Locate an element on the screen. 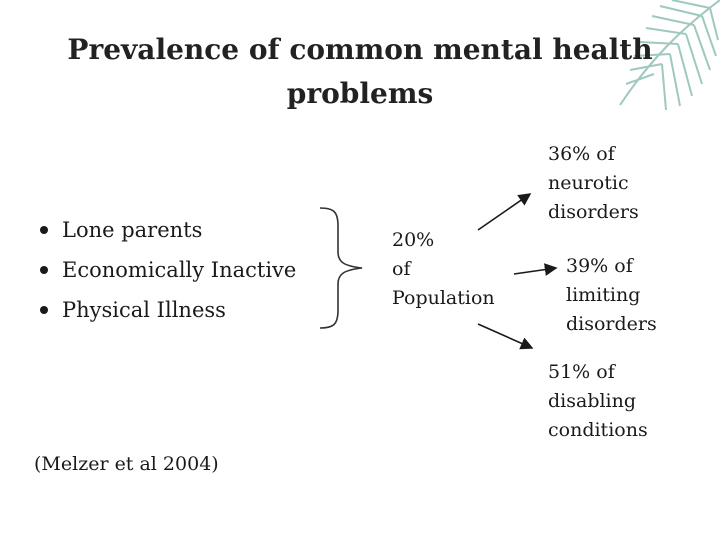 Image resolution: width=720 pixels, height=540 pixels. arrow-group is located at coordinates (517, 271).